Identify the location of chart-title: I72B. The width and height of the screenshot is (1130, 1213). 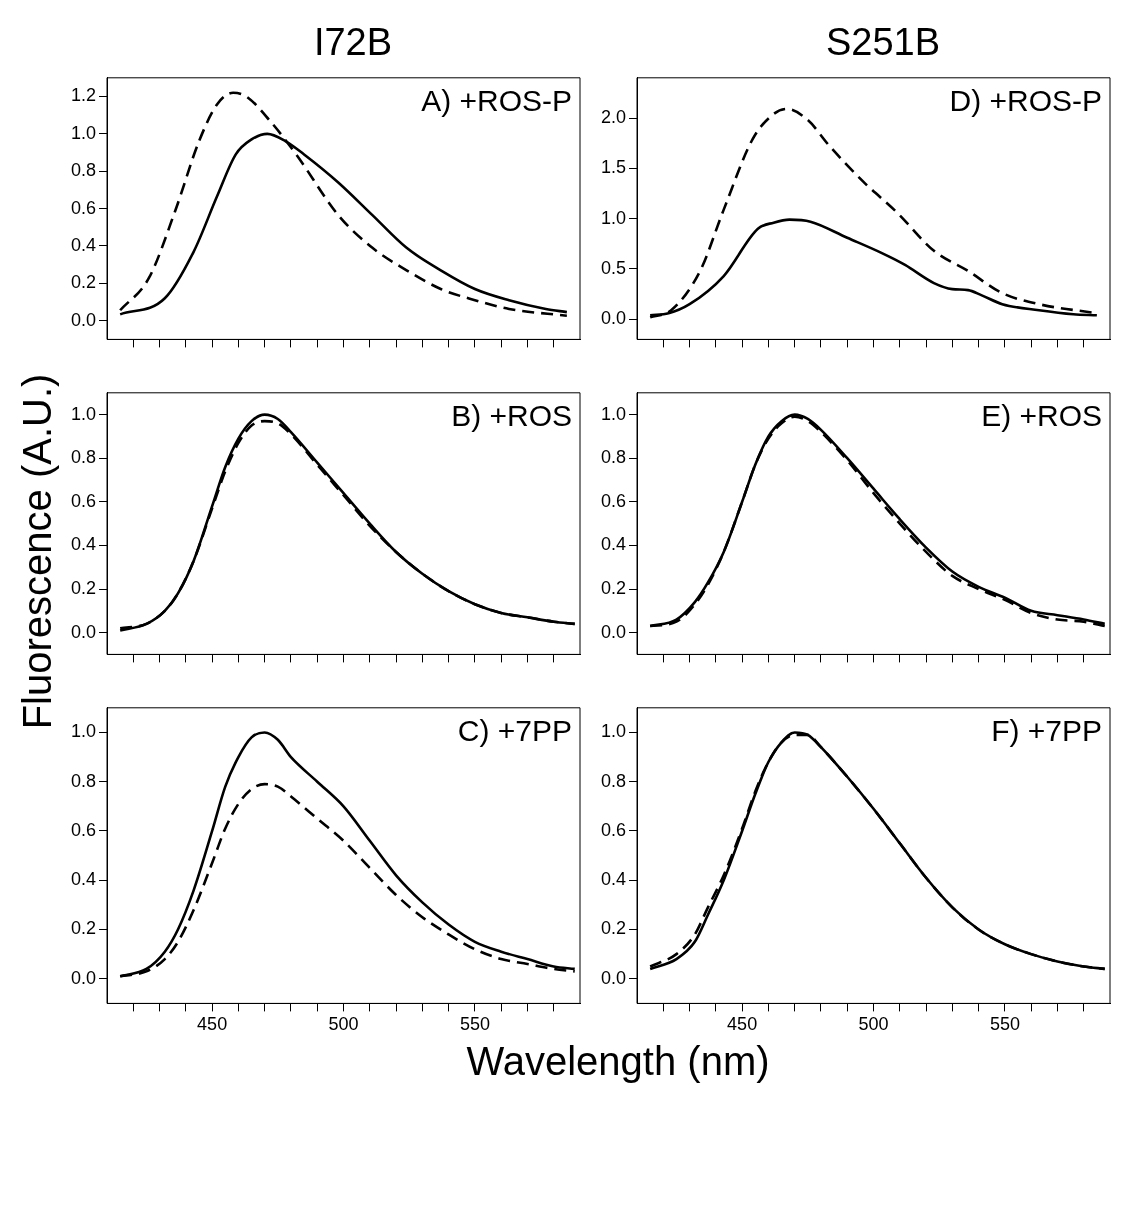
(353, 42).